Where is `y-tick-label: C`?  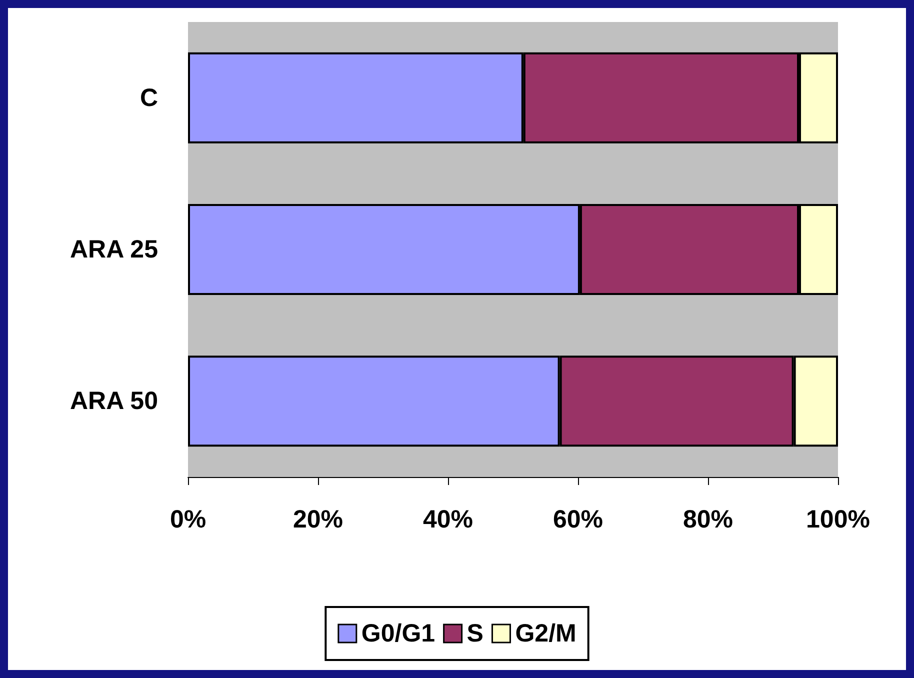
y-tick-label: C is located at coordinates (149, 98).